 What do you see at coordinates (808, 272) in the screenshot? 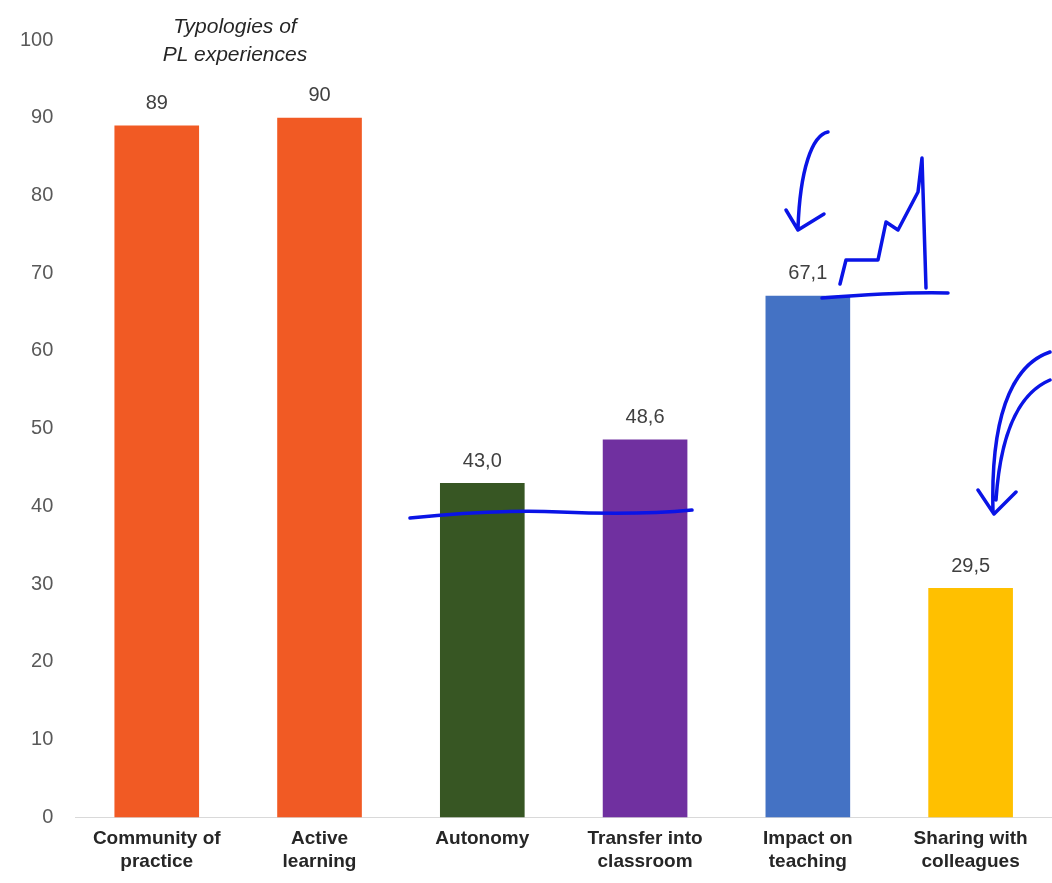
I see `data-label: 67,1` at bounding box center [808, 272].